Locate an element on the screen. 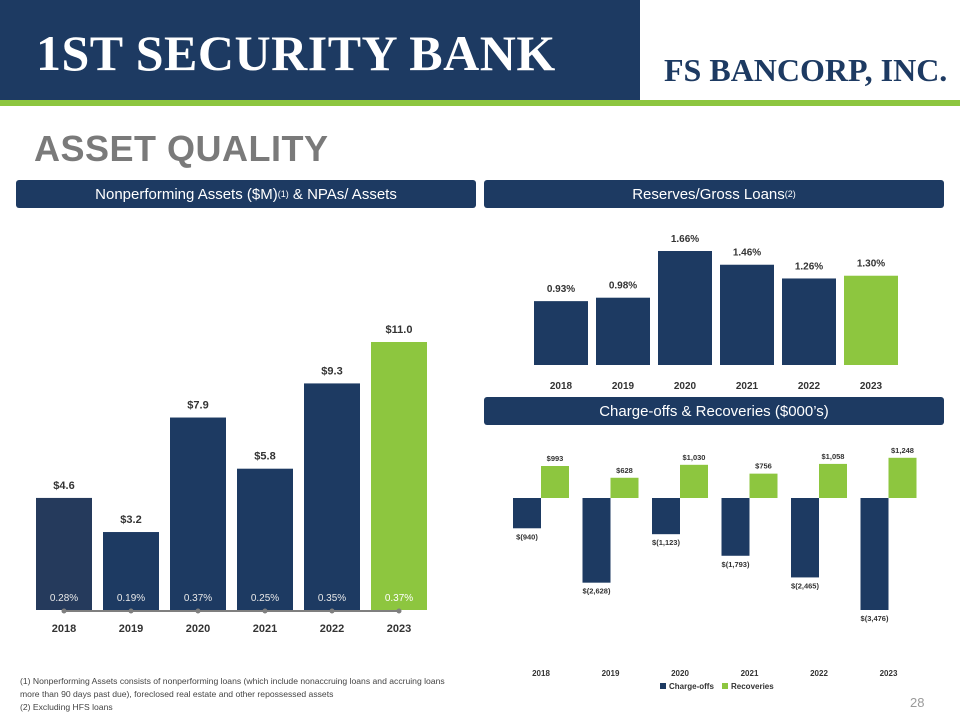  reserves-x-tick-label: 2023 is located at coordinates (871, 386).